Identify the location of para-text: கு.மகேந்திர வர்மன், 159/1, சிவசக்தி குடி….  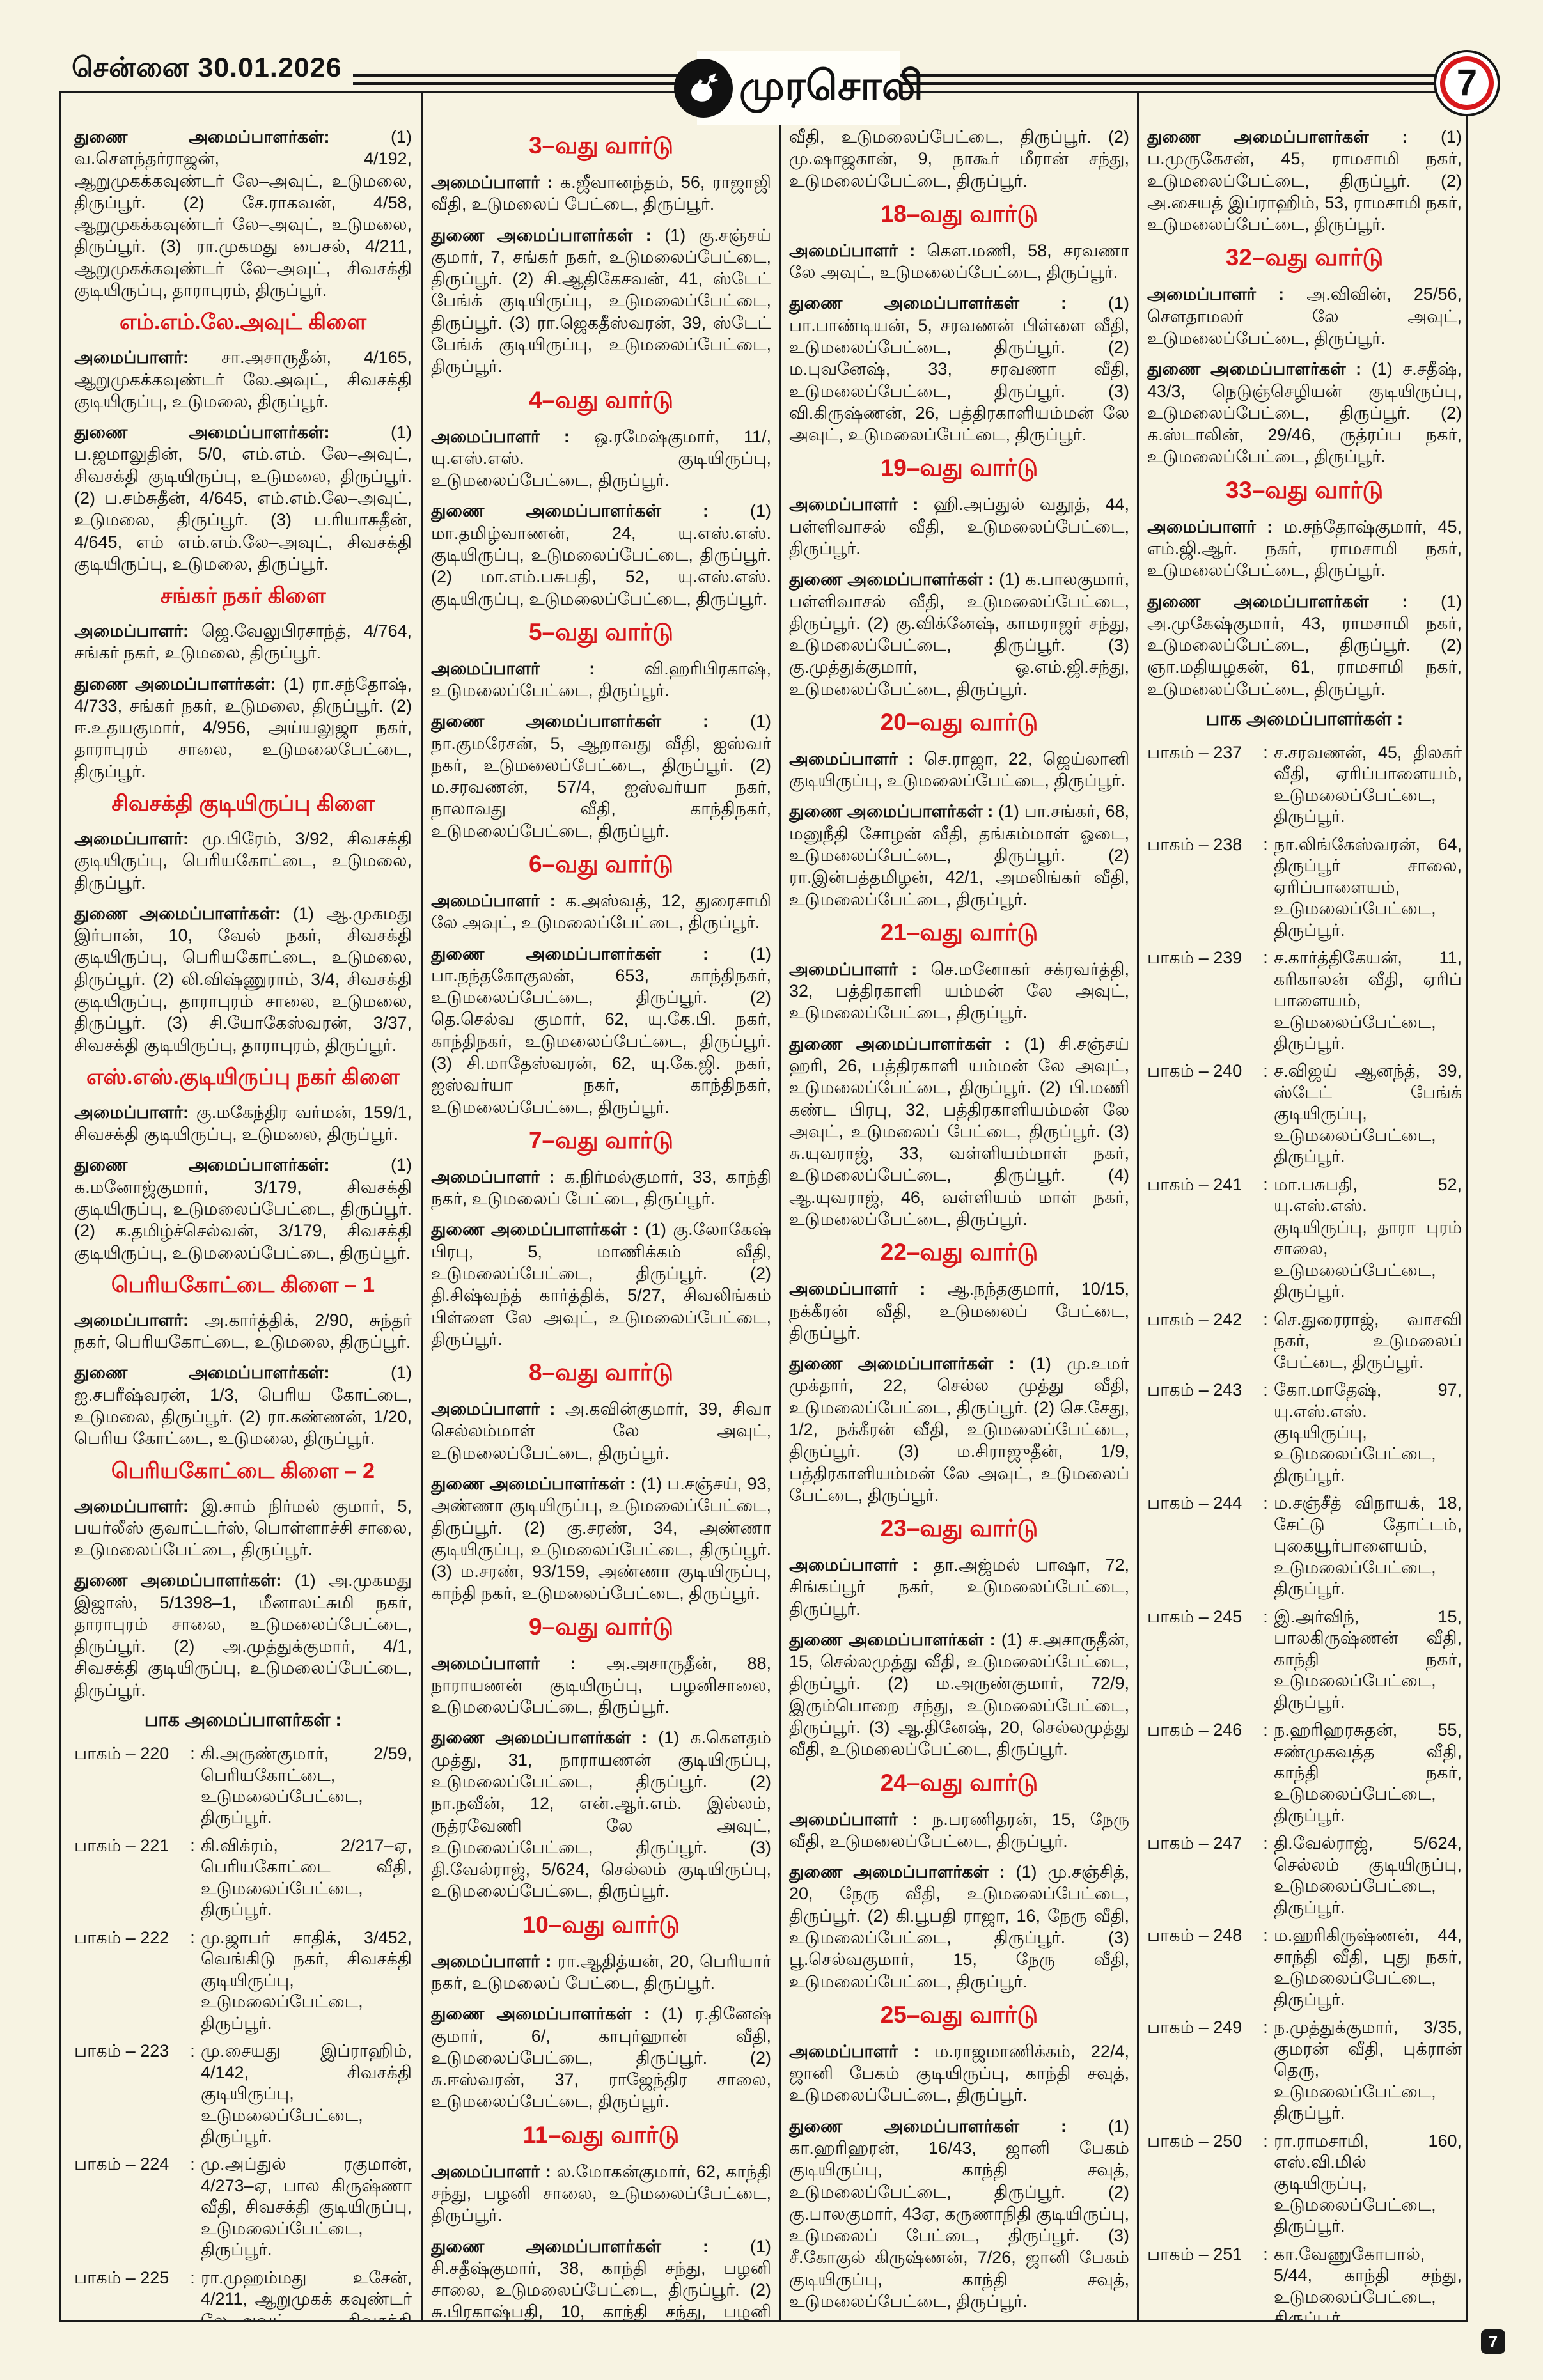
(243, 1123).